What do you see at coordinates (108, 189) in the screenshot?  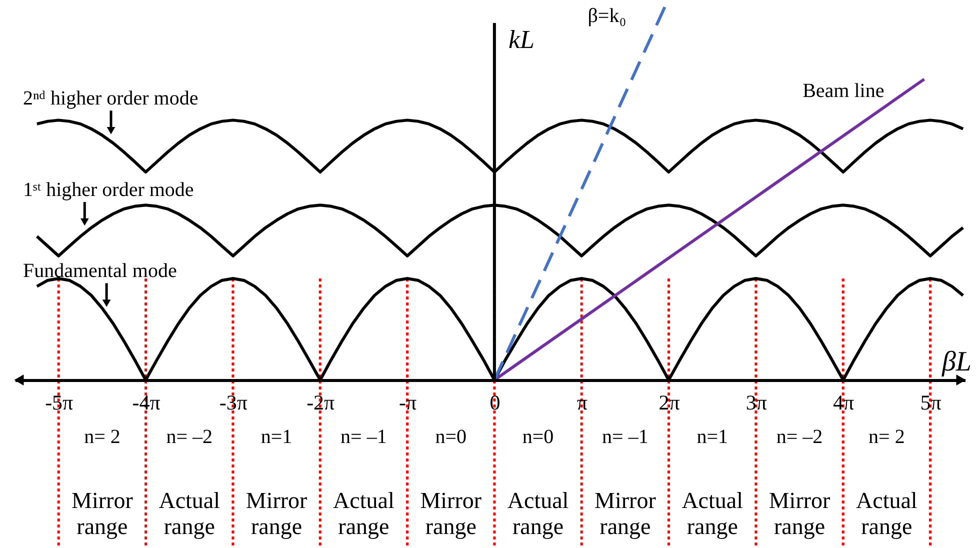 I see `annotation: 1ˢᵗ higher order mode` at bounding box center [108, 189].